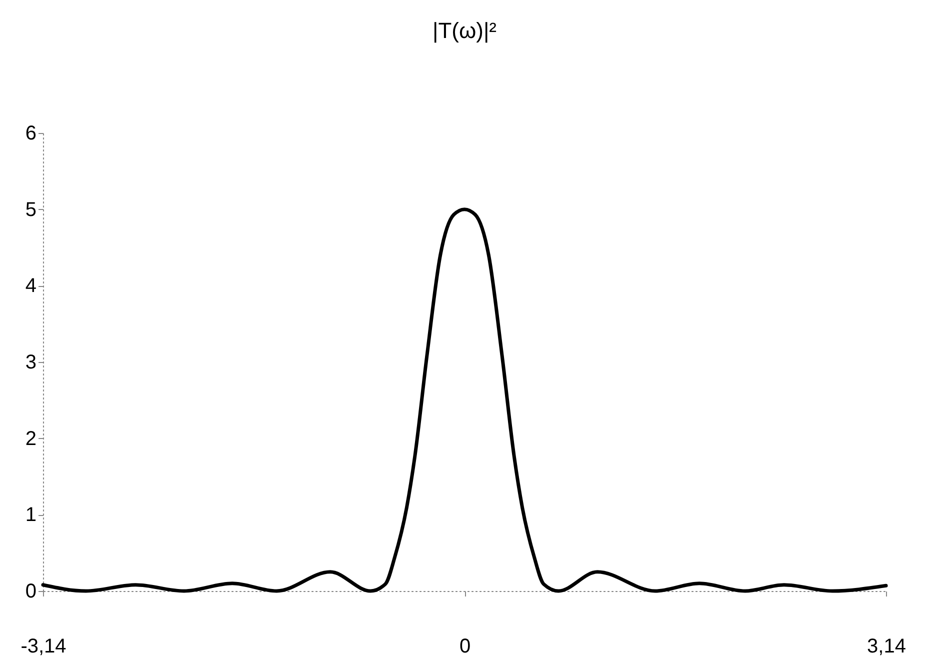 The height and width of the screenshot is (666, 936). What do you see at coordinates (30, 591) in the screenshot?
I see `y-tick-label: 0` at bounding box center [30, 591].